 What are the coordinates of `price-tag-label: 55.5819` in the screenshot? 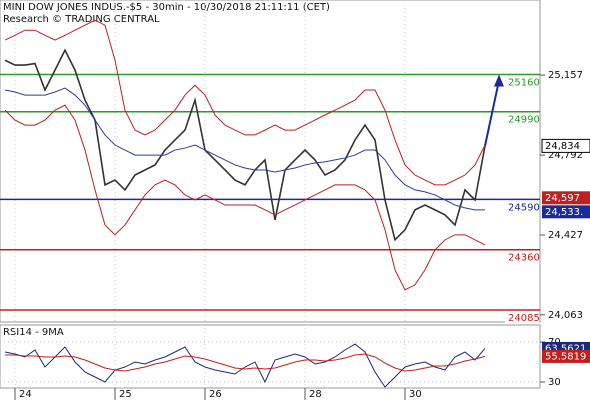 It's located at (565, 356).